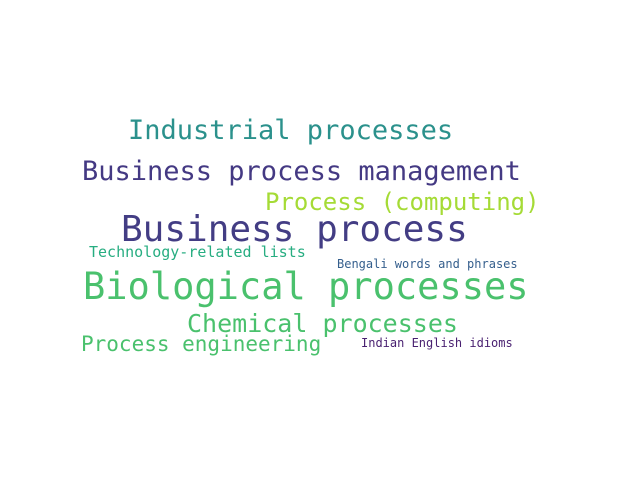  I want to click on word-technology-related-lists: Technology-related lists, so click(197, 252).